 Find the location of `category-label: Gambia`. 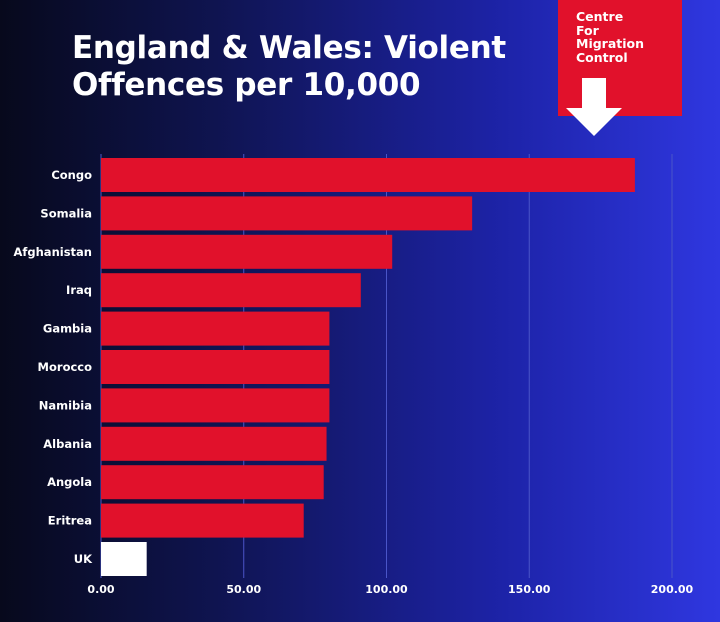

category-label: Gambia is located at coordinates (67, 329).